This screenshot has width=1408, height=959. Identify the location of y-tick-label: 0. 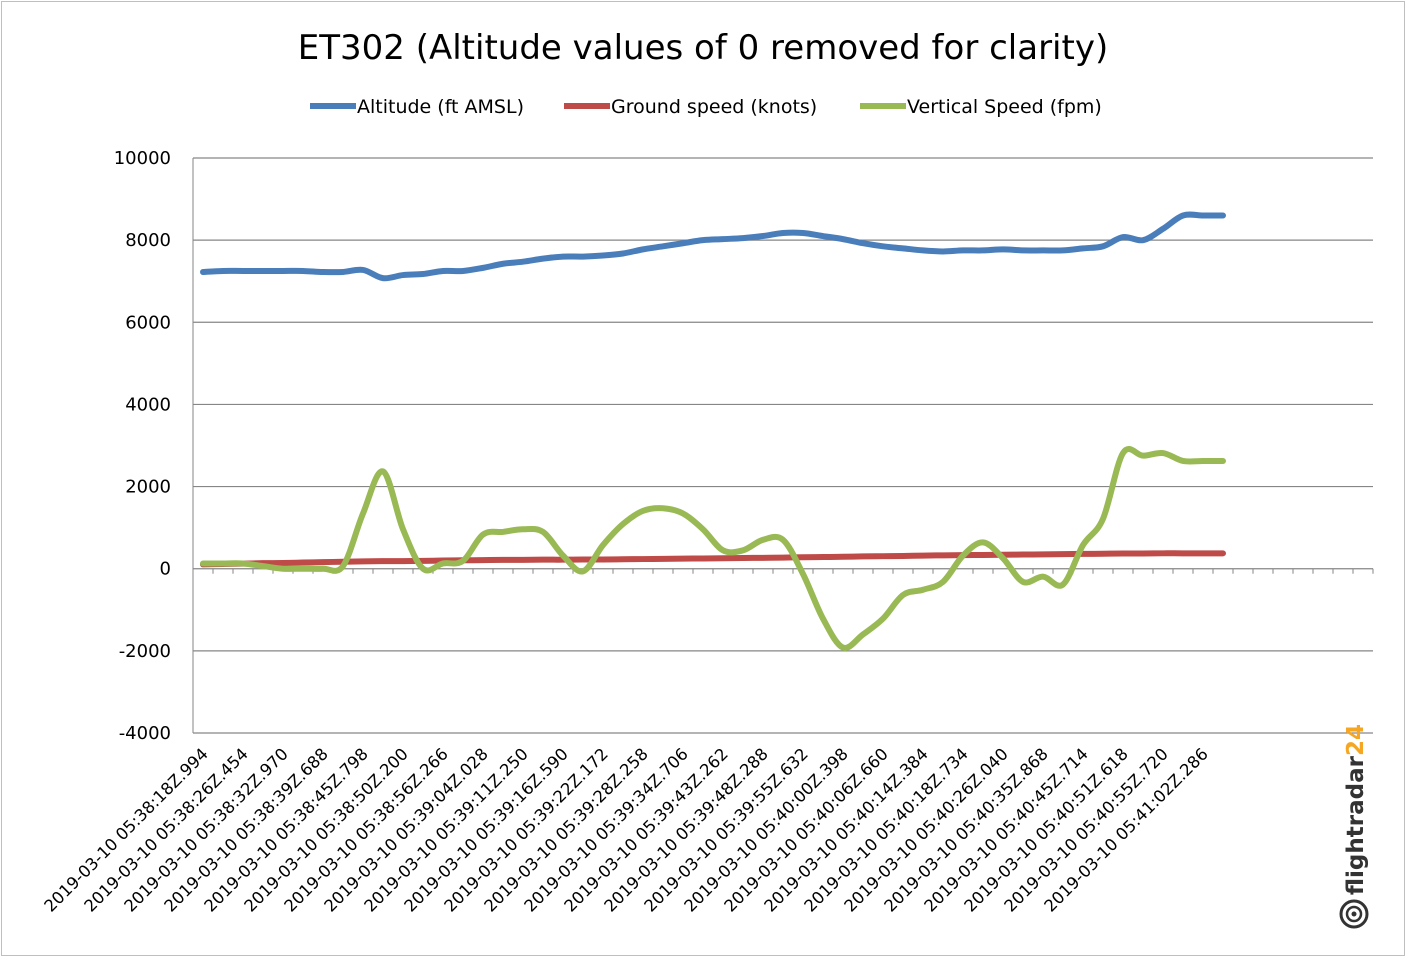
(165, 569).